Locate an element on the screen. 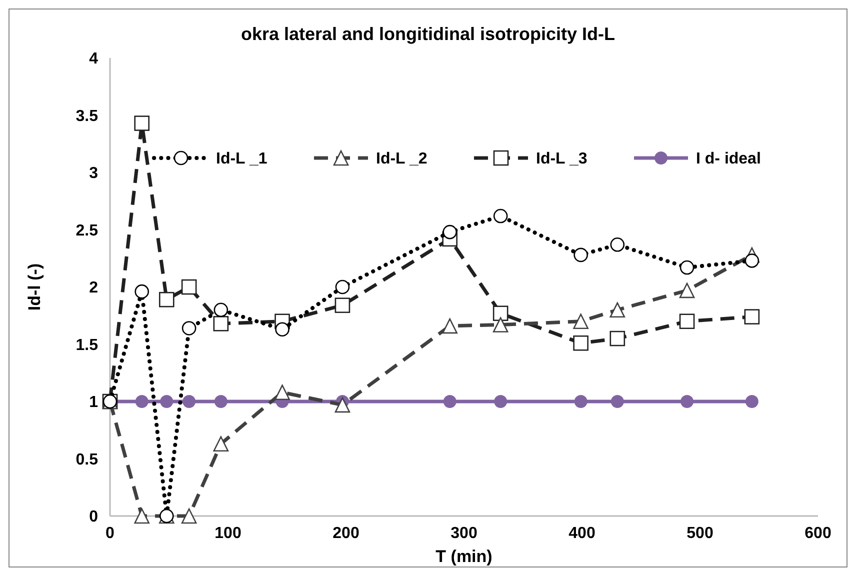  legend-label: Id-L _3 is located at coordinates (562, 159).